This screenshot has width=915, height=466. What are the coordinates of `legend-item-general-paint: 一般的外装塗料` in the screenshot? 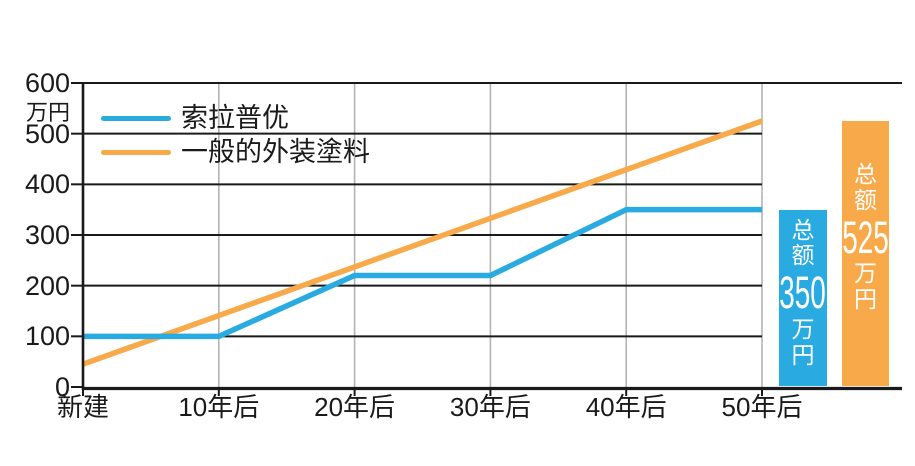 It's located at (235, 152).